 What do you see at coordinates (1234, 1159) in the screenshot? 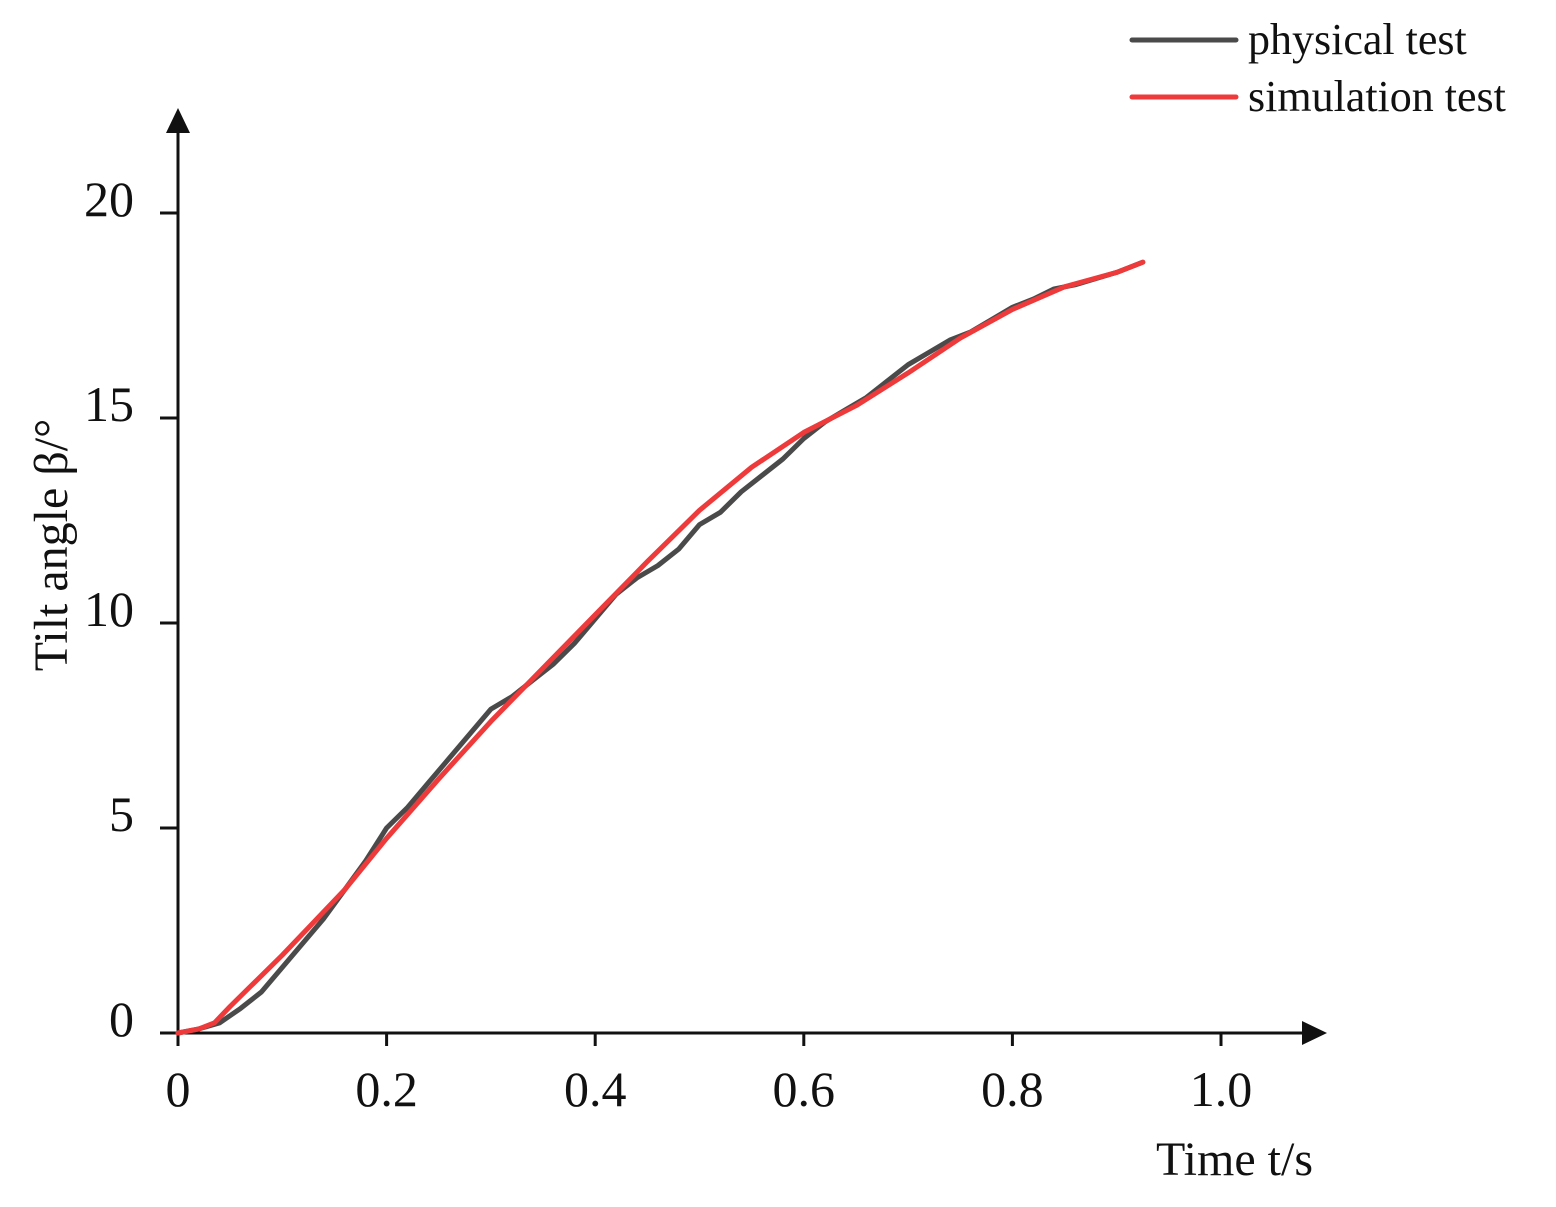
I see `x-axis-title: Time t/s` at bounding box center [1234, 1159].